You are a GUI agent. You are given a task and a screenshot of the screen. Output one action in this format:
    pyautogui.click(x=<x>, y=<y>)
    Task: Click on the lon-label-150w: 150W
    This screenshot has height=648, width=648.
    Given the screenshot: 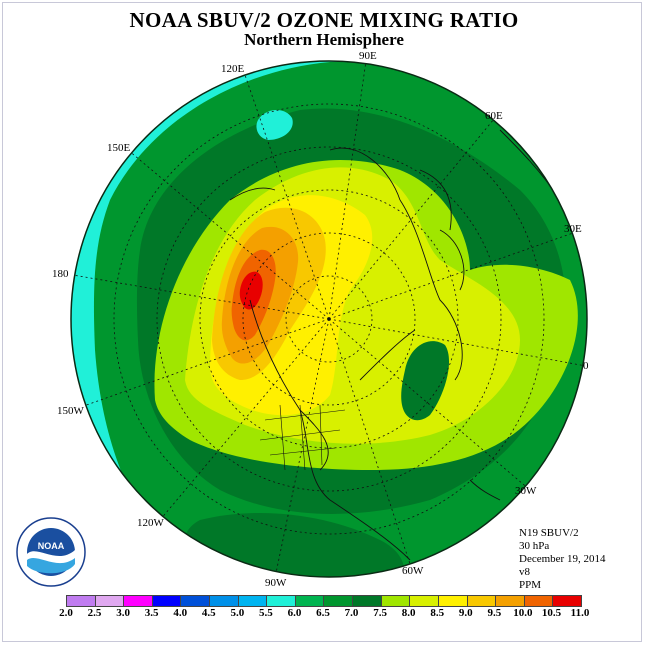 What is the action you would take?
    pyautogui.click(x=70, y=411)
    